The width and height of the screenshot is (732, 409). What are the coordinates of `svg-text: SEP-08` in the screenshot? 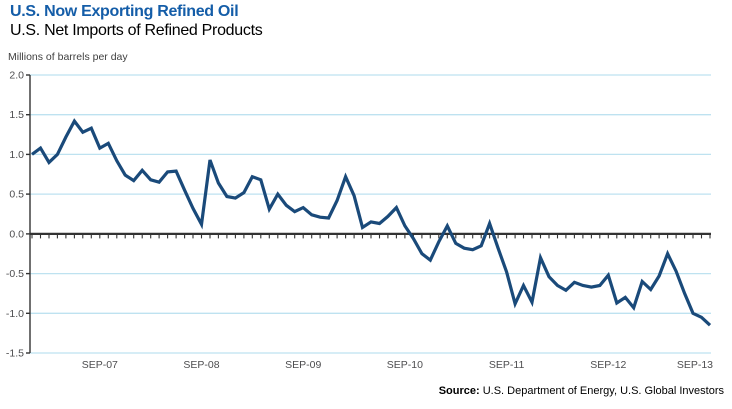 It's located at (201, 365).